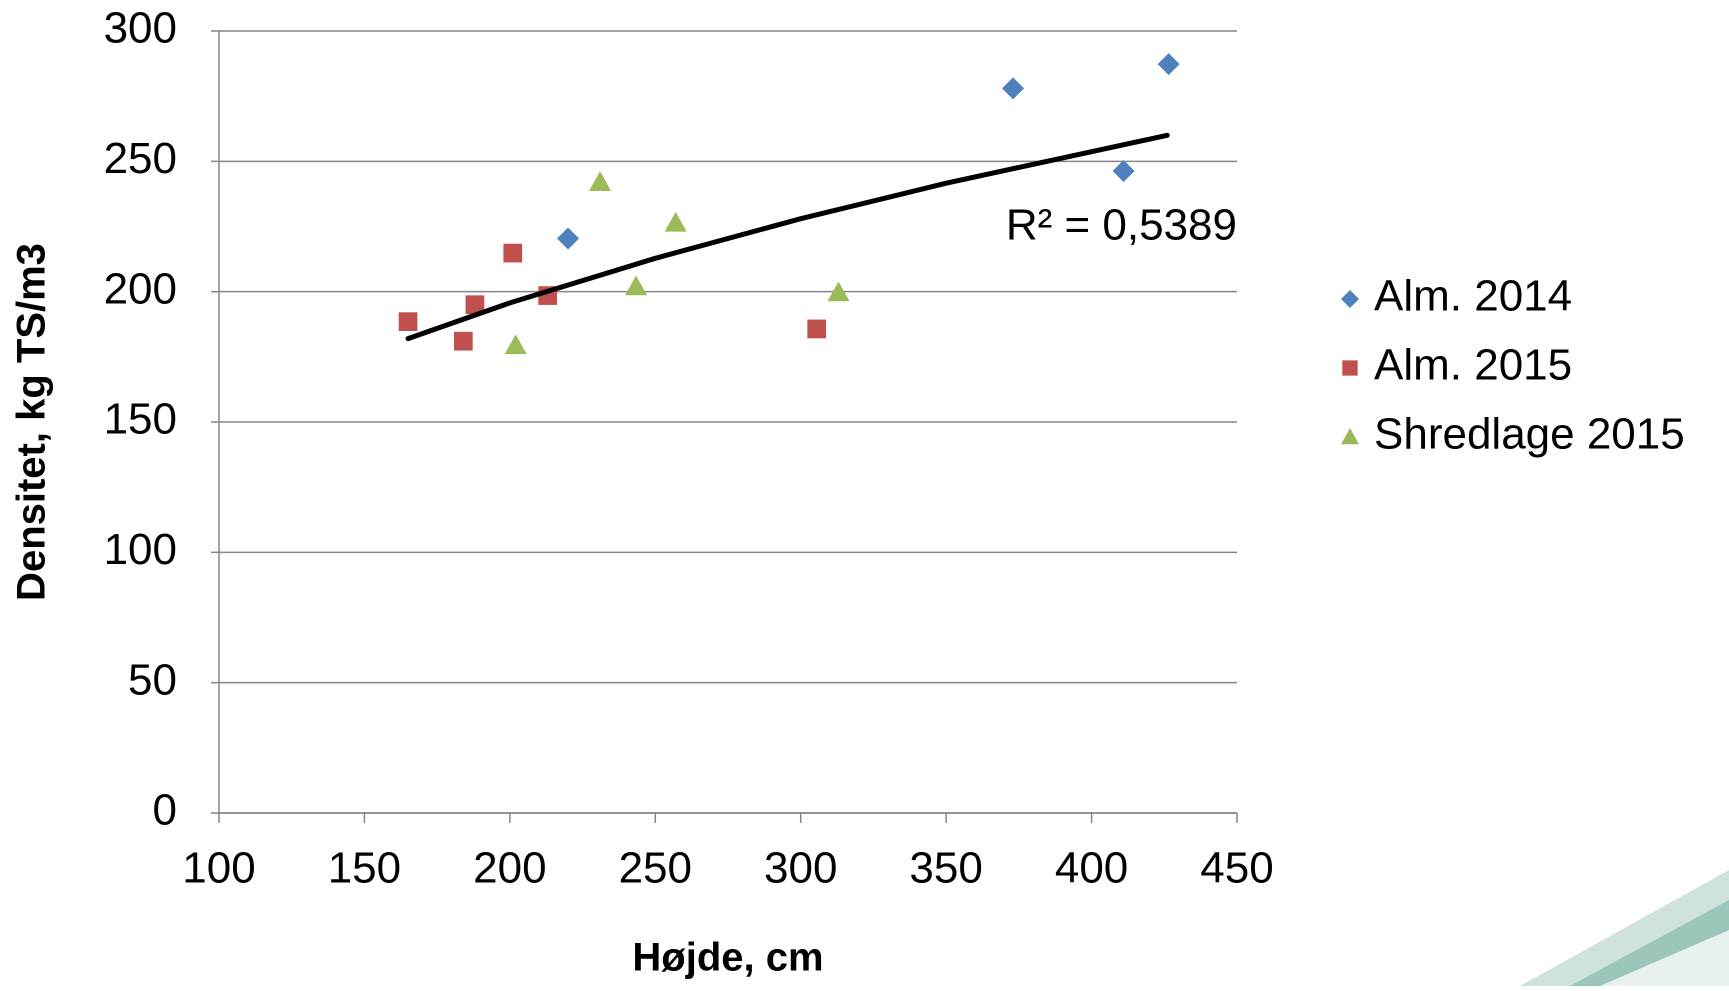  Describe the element at coordinates (1473, 296) in the screenshot. I see `legend-label: Alm. 2014` at that location.